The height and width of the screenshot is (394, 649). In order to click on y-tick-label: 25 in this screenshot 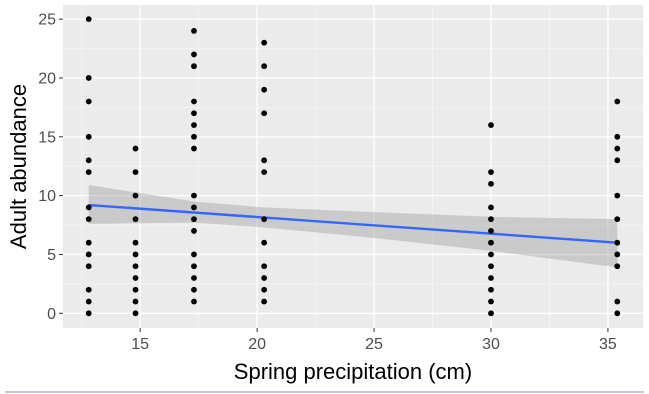, I will do `click(47, 20)`.